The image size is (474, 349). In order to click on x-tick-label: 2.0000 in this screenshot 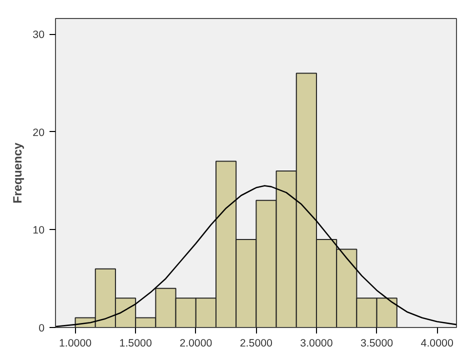, I will do `click(196, 343)`.